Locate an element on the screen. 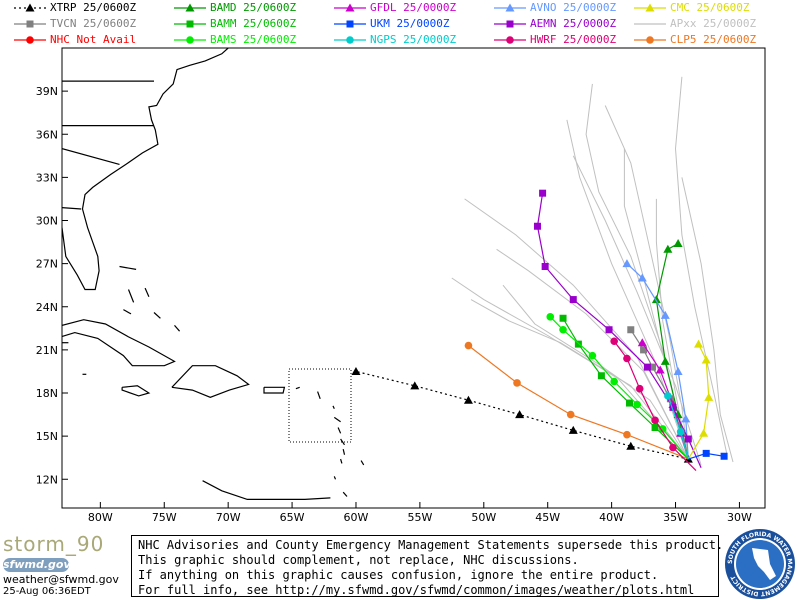  legend-label: NGPS 25/0000Z is located at coordinates (413, 39).